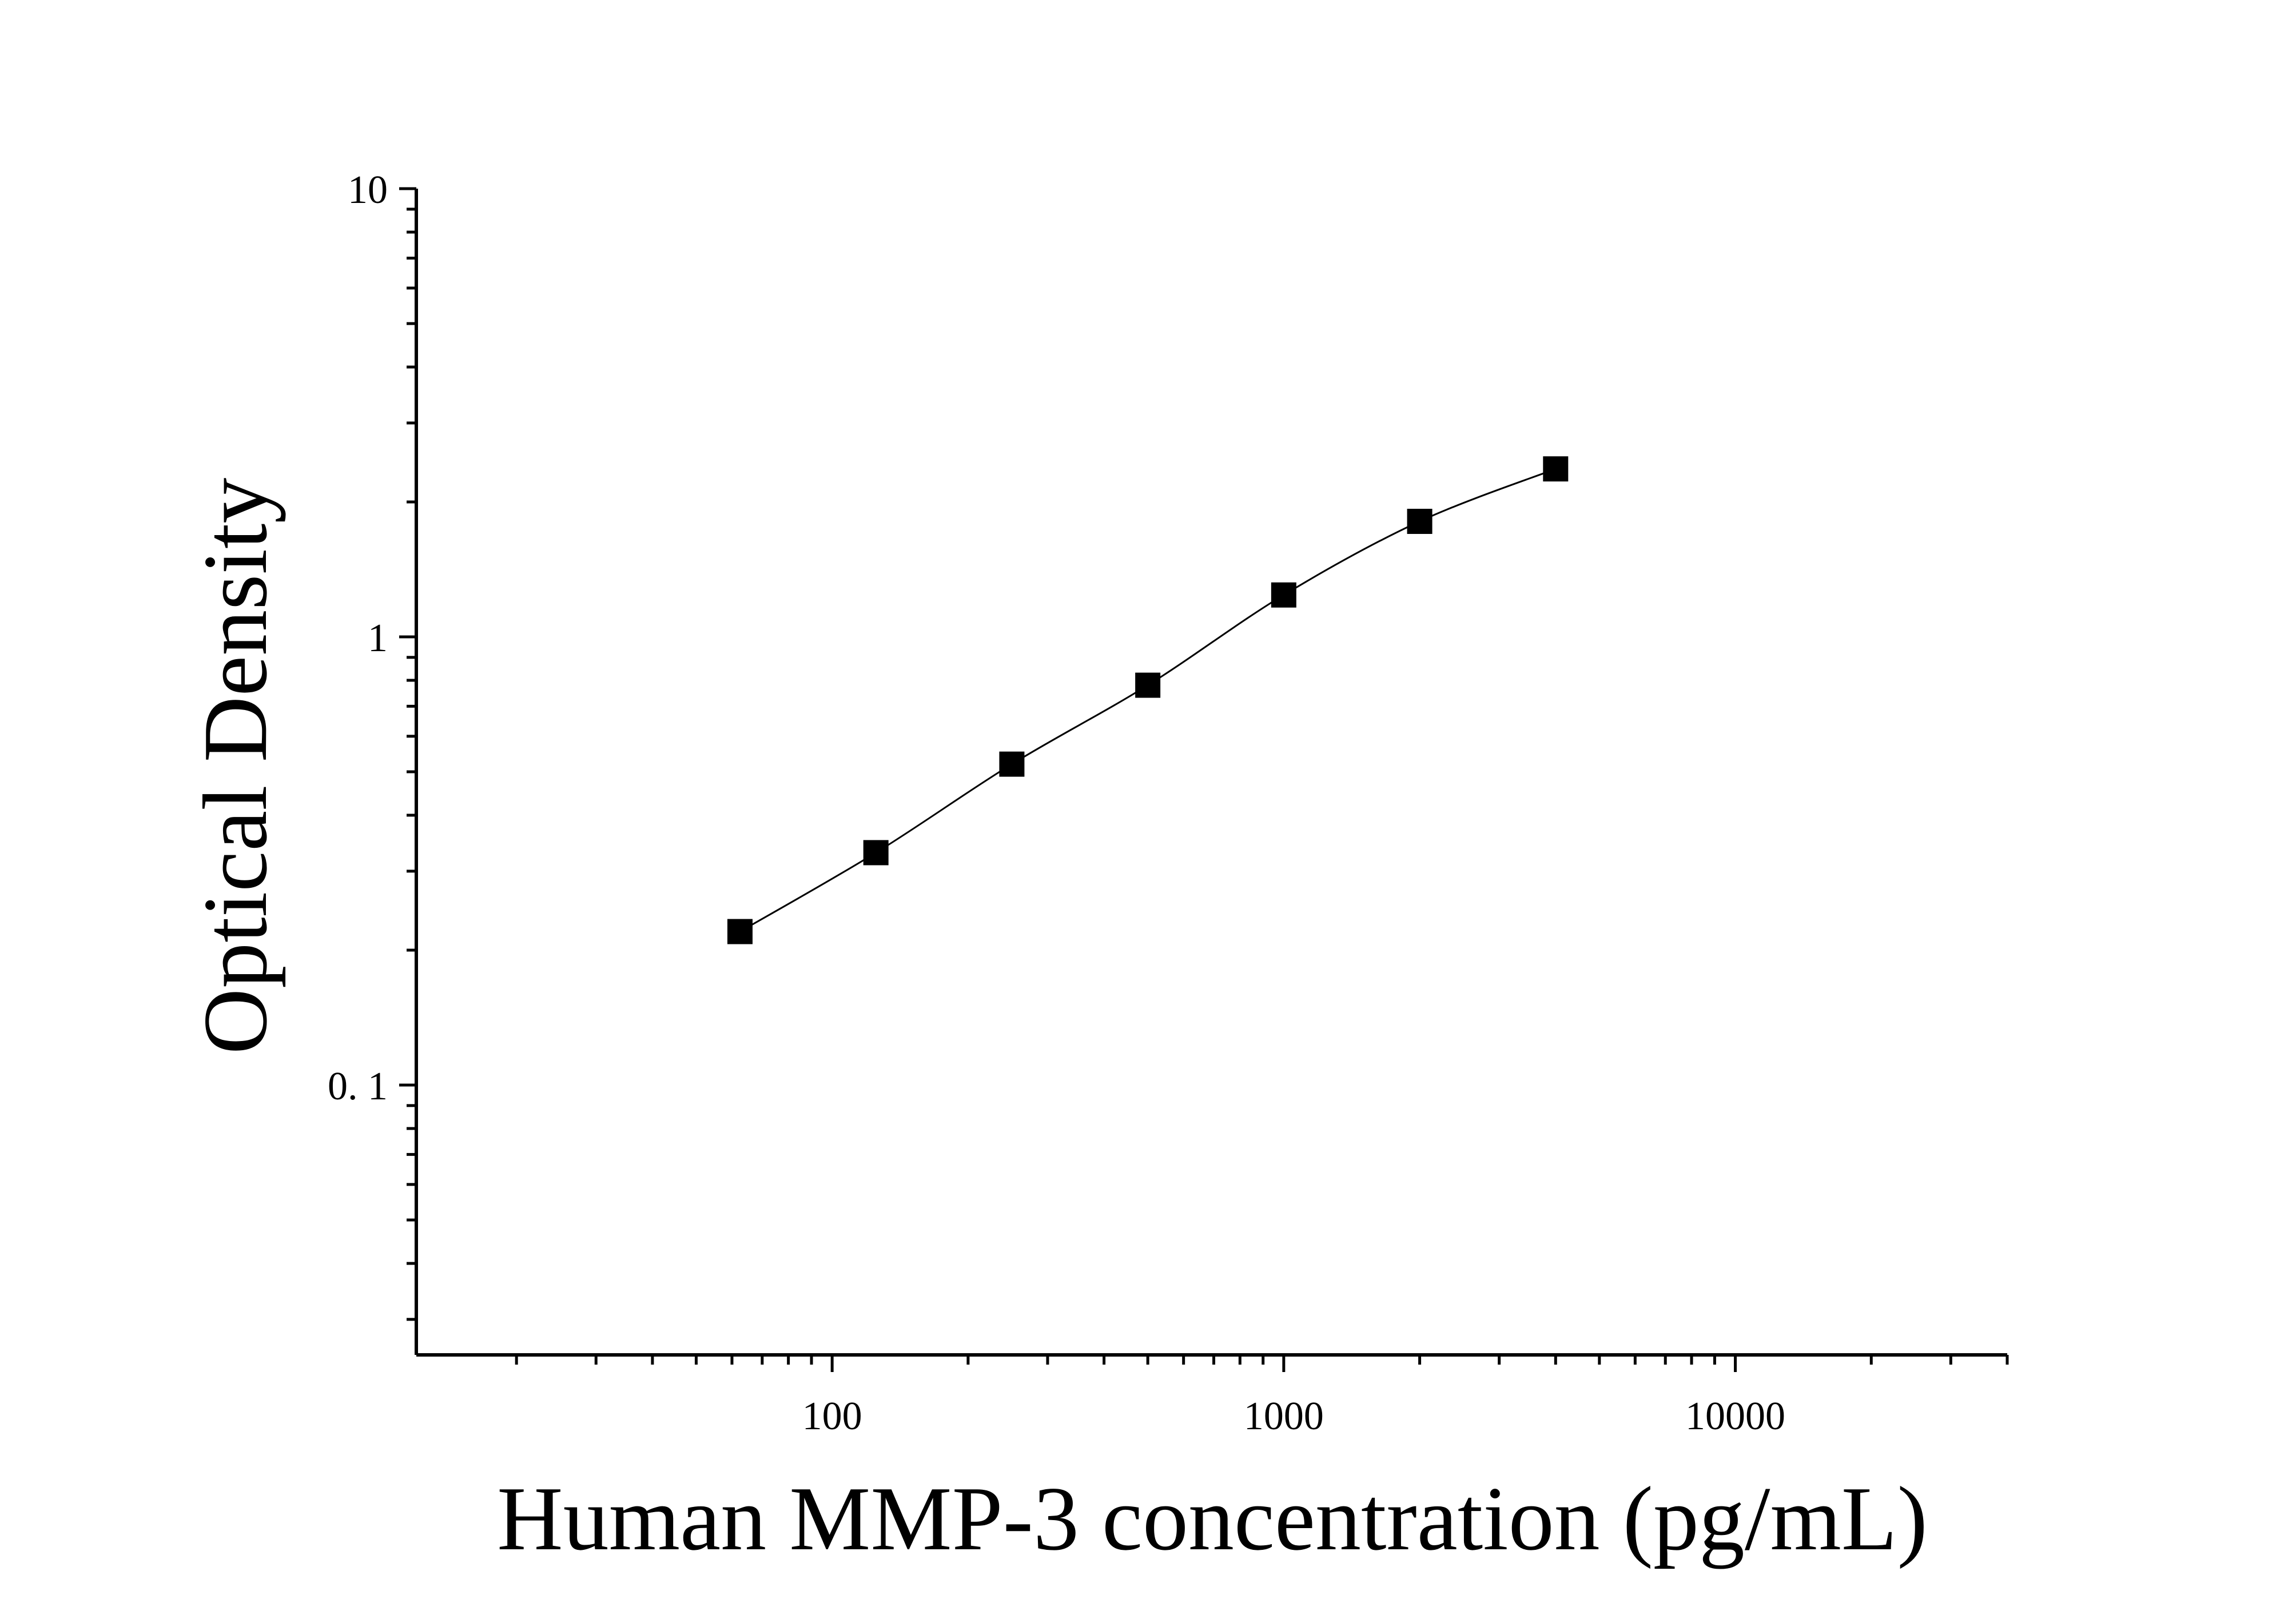 Image resolution: width=2296 pixels, height=1607 pixels. I want to click on y-tick-label: 1, so click(378, 638).